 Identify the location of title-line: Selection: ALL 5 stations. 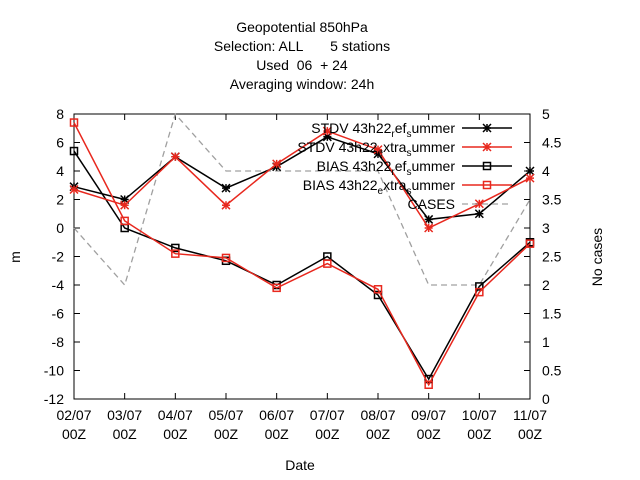
(302, 46).